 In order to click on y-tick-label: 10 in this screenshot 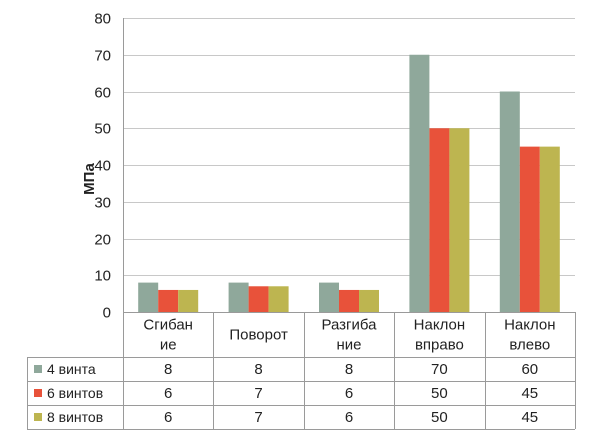, I will do `click(102, 276)`.